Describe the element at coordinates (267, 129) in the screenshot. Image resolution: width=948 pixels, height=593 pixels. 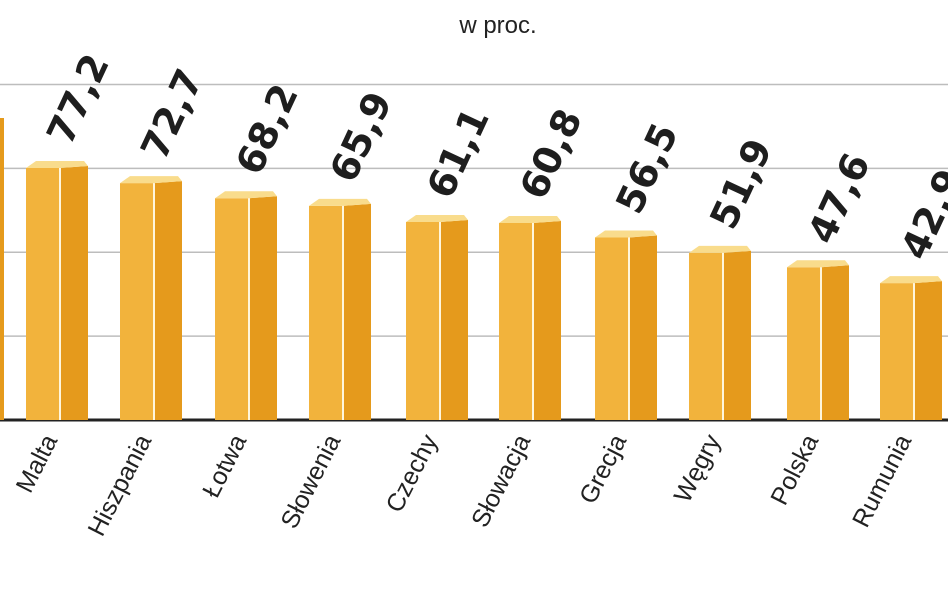
I see `value-label-2: 68,2` at that location.